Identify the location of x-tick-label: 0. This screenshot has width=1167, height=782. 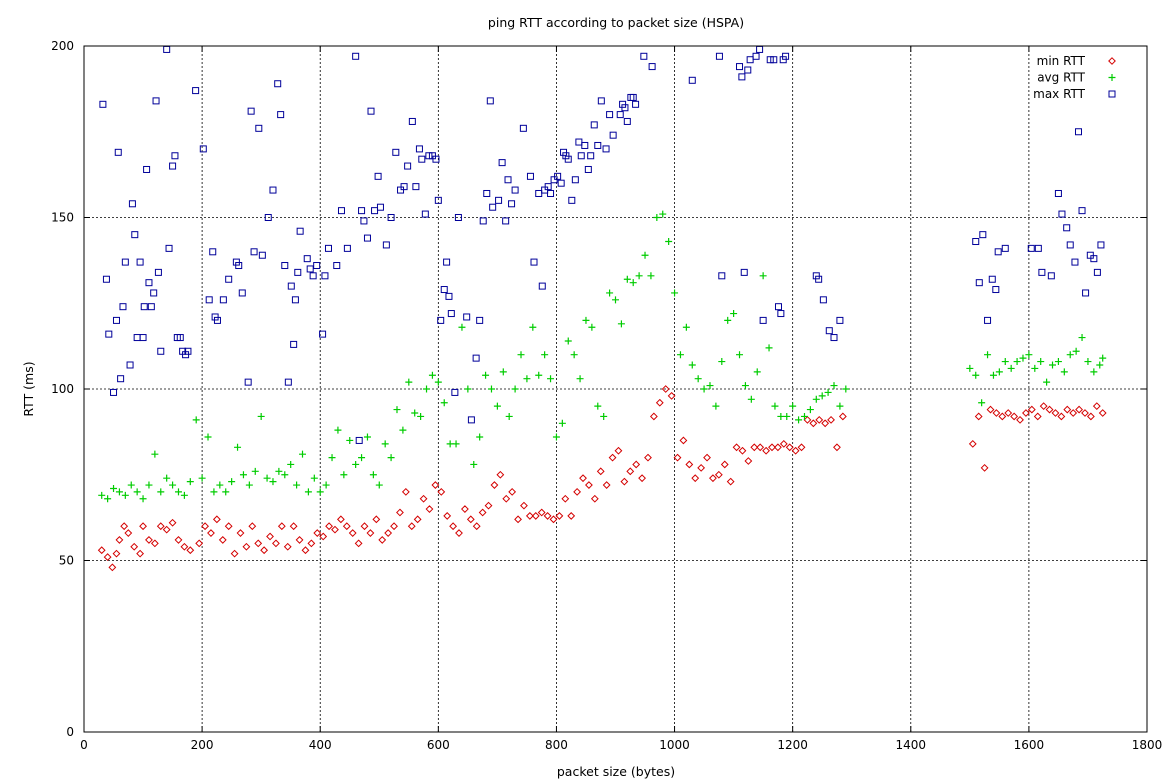
(84, 745).